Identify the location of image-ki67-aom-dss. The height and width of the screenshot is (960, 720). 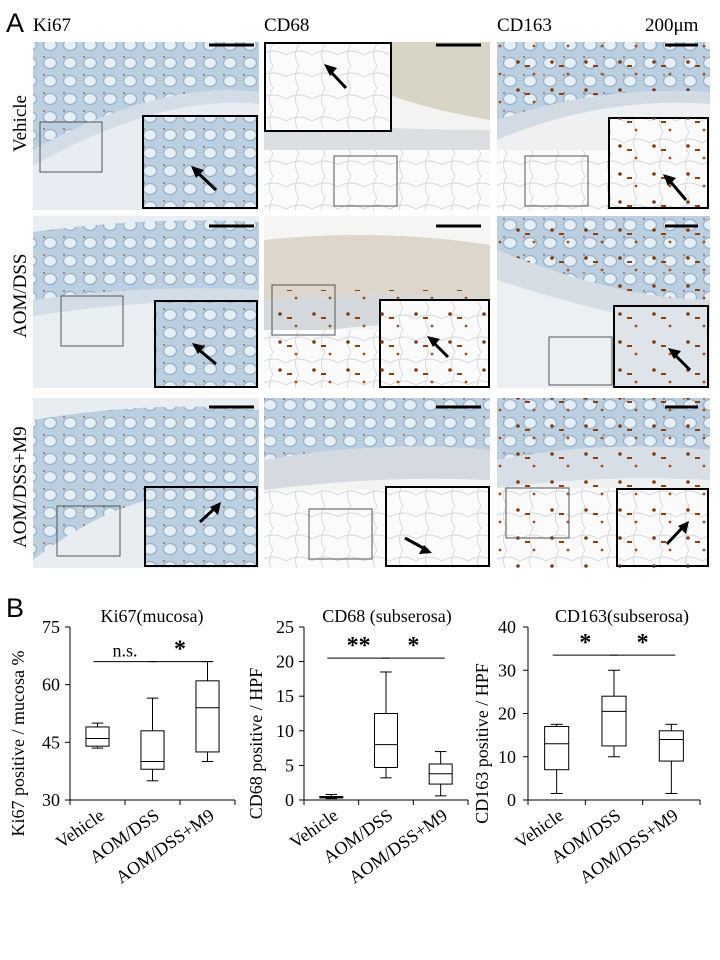
(146, 302).